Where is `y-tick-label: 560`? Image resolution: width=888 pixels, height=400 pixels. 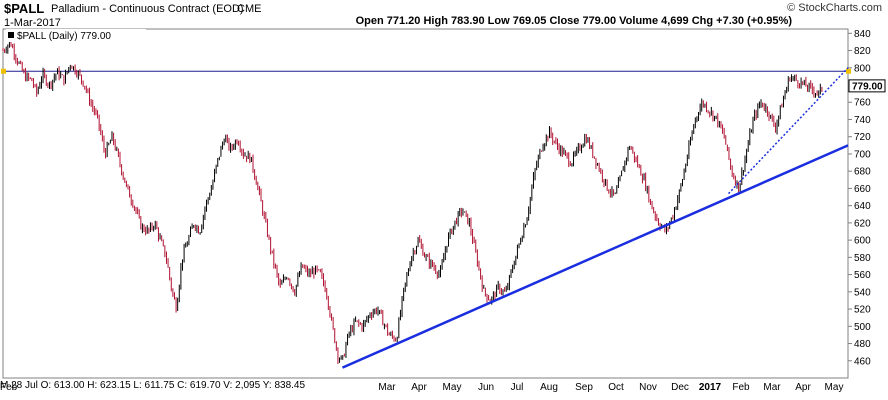 y-tick-label: 560 is located at coordinates (862, 275).